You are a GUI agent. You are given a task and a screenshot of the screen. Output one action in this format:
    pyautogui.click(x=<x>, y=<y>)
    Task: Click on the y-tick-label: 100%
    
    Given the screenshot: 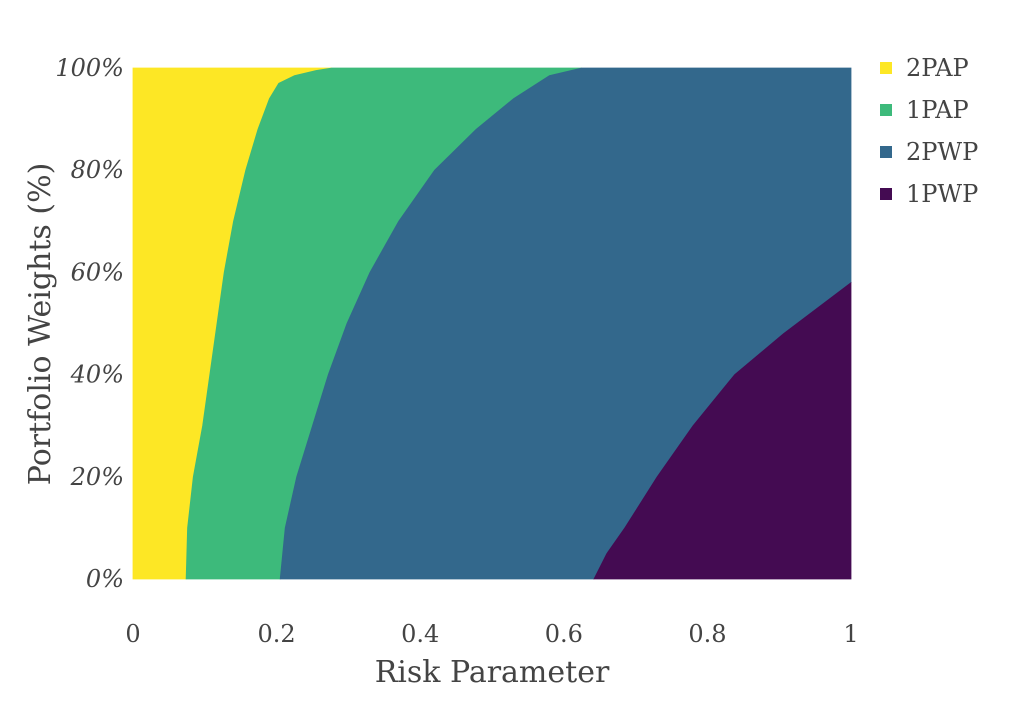 What is the action you would take?
    pyautogui.click(x=89, y=68)
    